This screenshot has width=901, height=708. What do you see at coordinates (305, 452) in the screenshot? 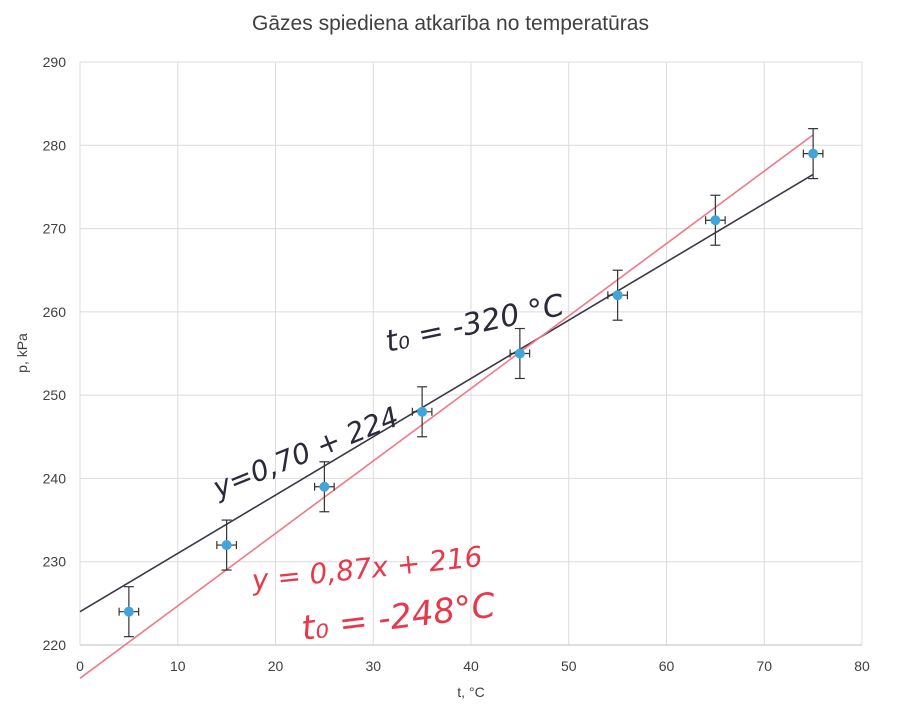
I see `handwritten-annotation: y=0,70 + 224` at bounding box center [305, 452].